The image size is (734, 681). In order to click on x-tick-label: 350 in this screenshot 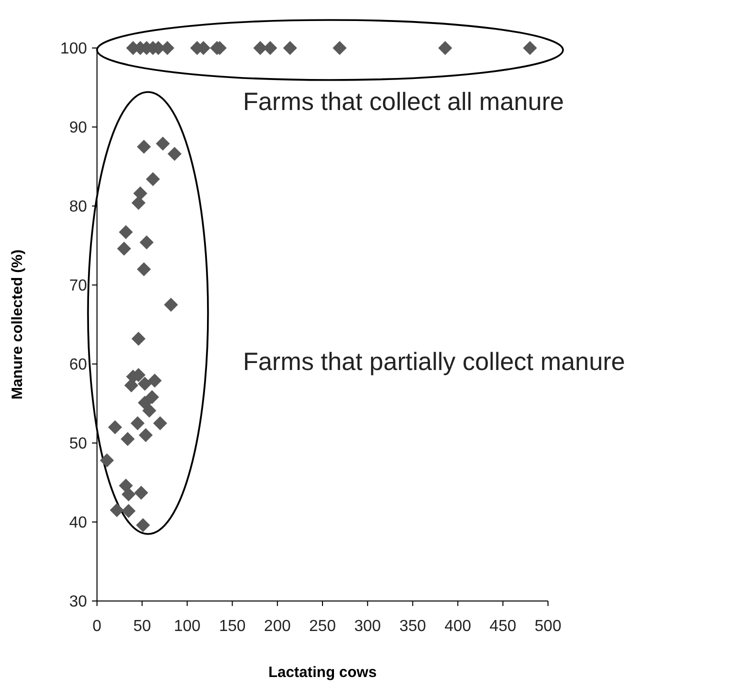, I will do `click(412, 626)`.